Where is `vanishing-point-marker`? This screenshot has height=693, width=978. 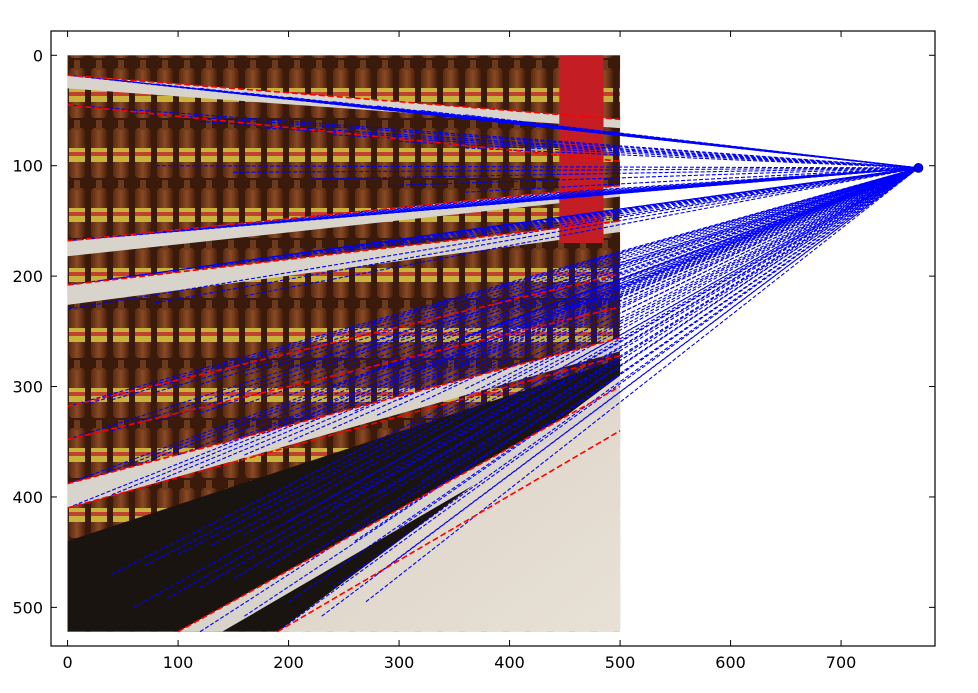
vanishing-point-marker is located at coordinates (918, 168).